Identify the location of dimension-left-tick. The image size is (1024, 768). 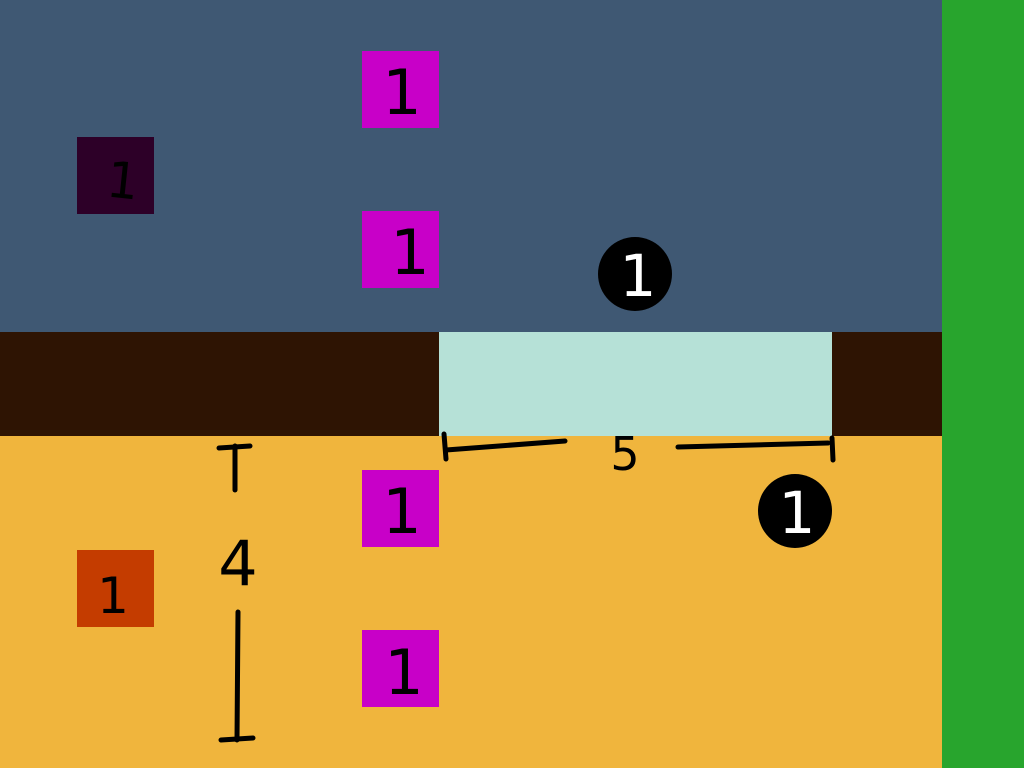
(445, 446).